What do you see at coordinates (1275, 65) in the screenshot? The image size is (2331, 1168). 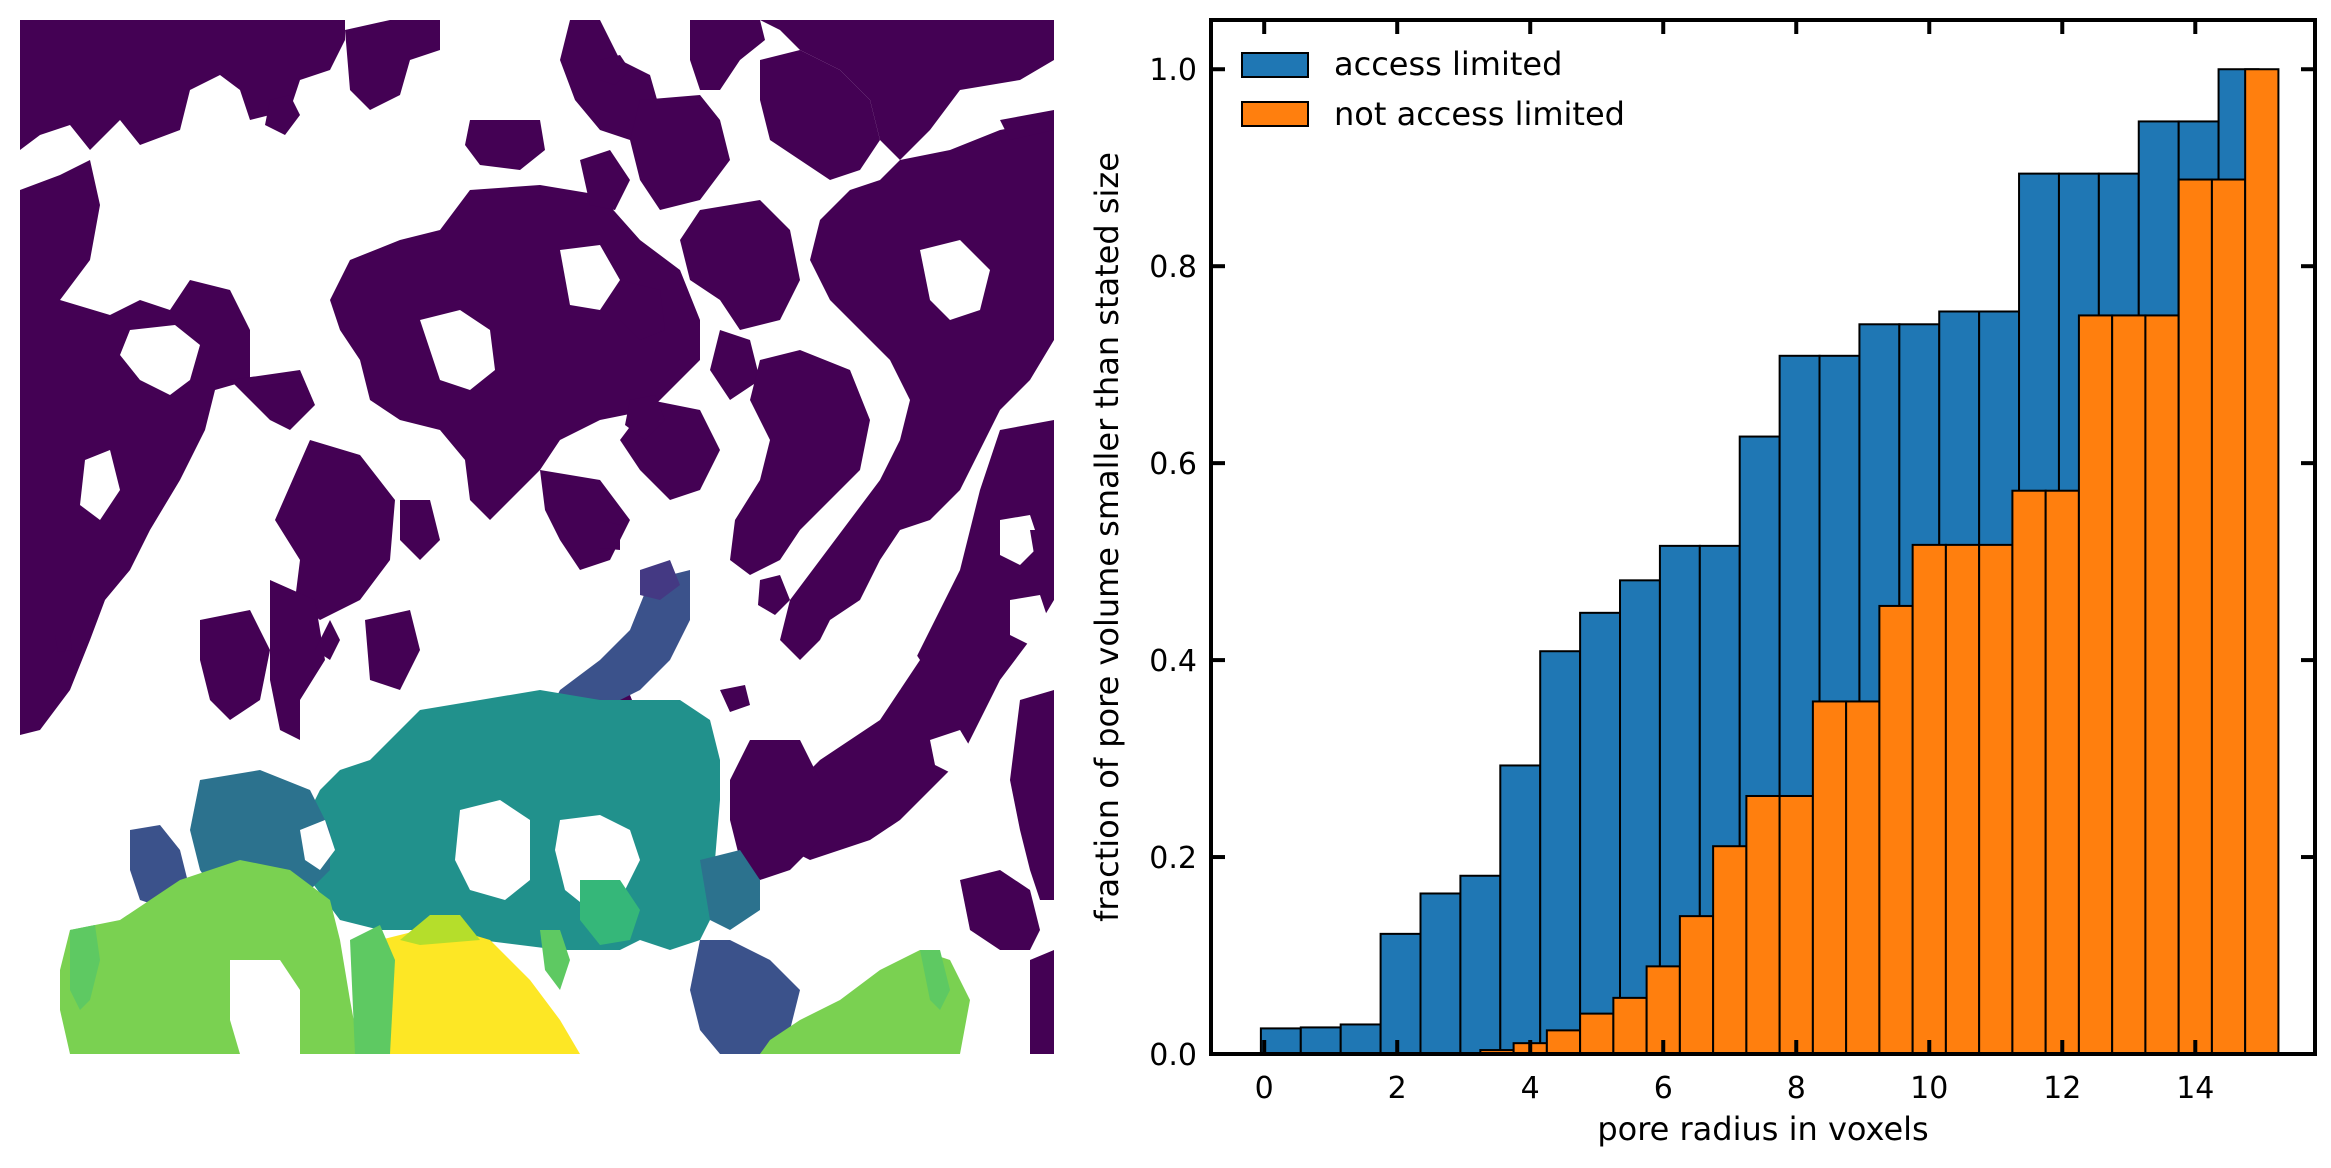 I see `legend-swatch-access-limited` at bounding box center [1275, 65].